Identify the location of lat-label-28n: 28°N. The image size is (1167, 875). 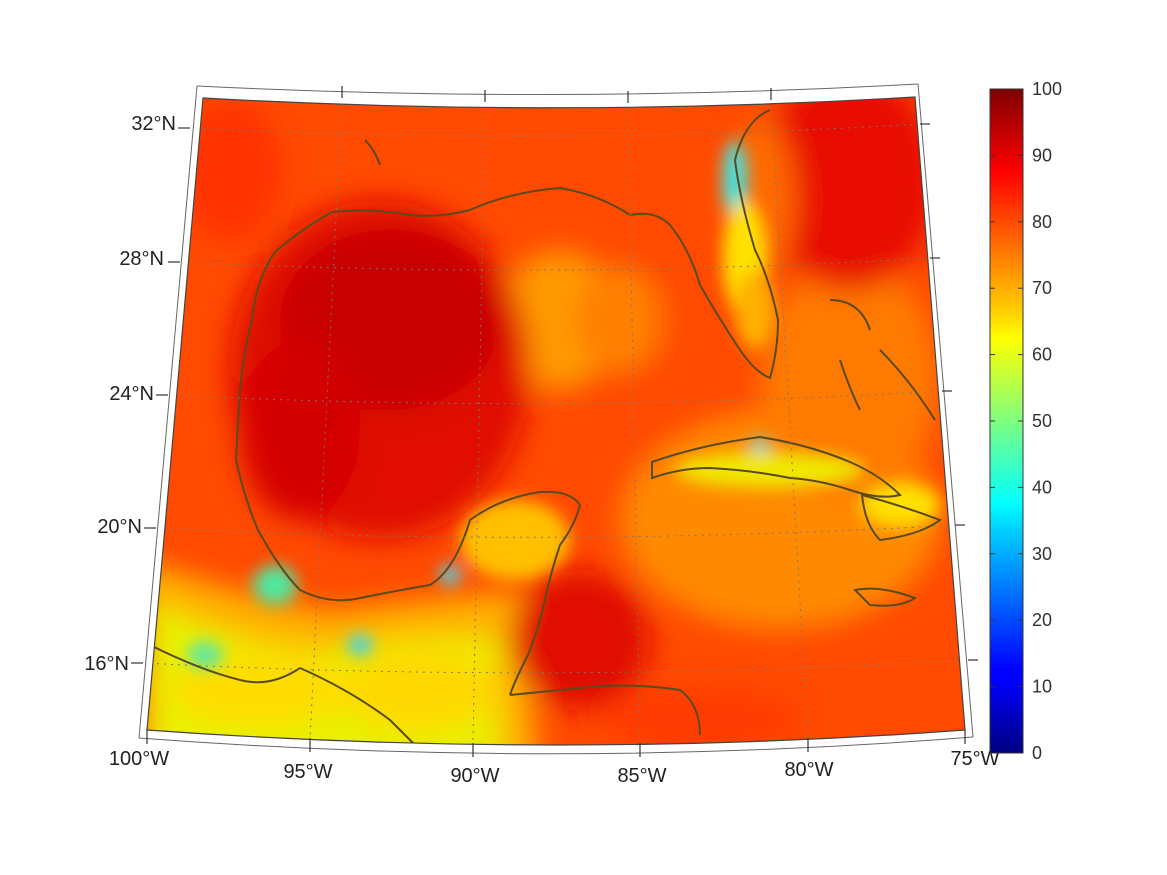
(141, 259).